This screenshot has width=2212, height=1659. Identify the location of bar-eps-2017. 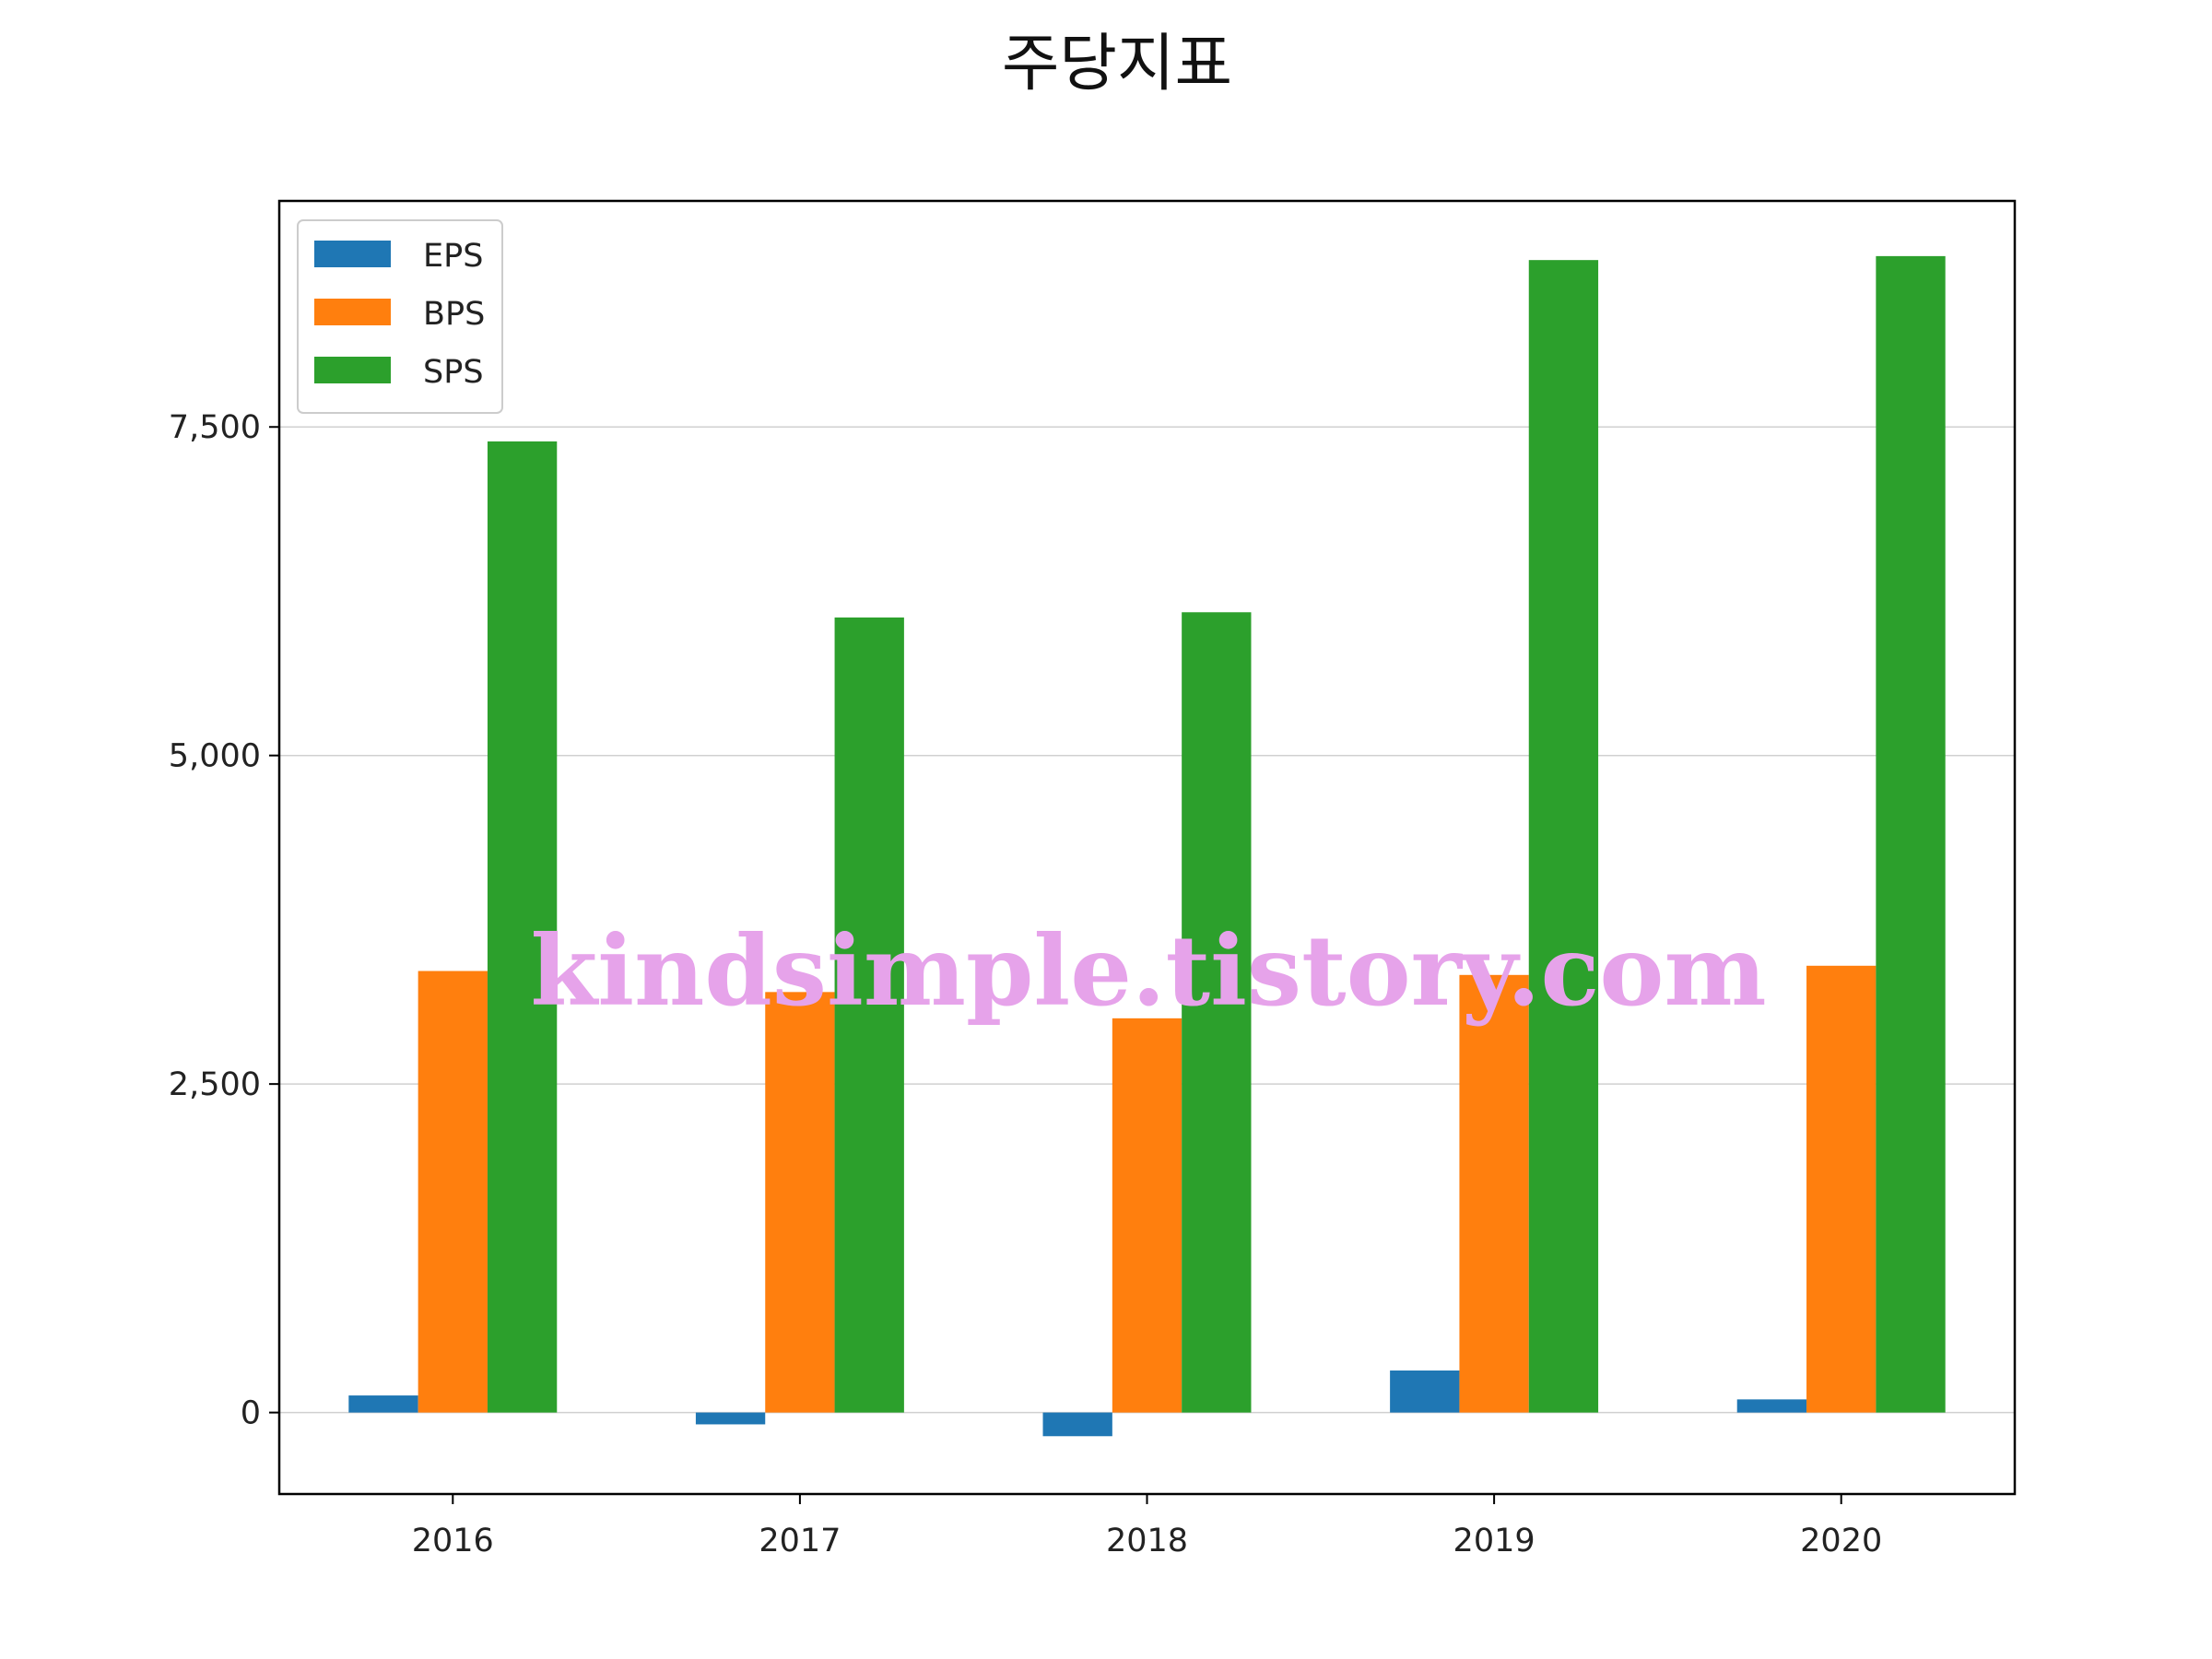
(730, 1418).